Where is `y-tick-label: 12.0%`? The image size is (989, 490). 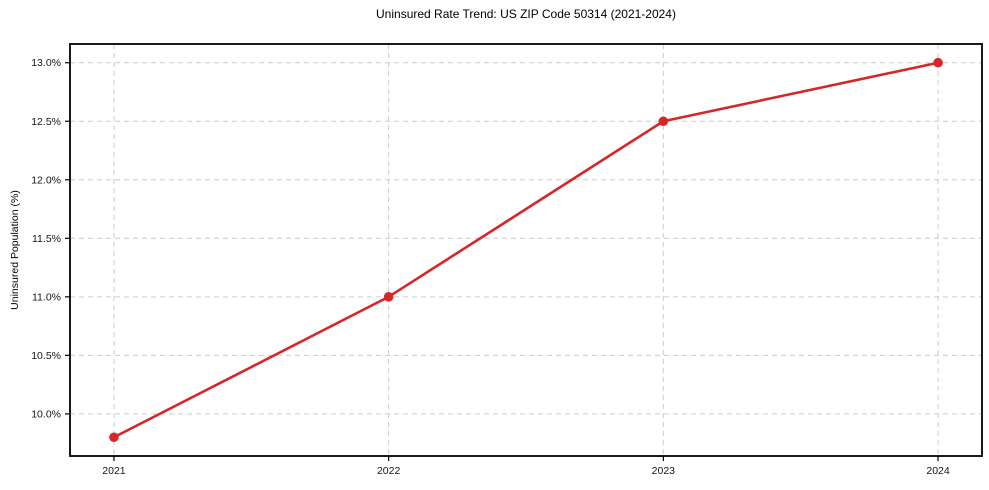
y-tick-label: 12.0% is located at coordinates (46, 180).